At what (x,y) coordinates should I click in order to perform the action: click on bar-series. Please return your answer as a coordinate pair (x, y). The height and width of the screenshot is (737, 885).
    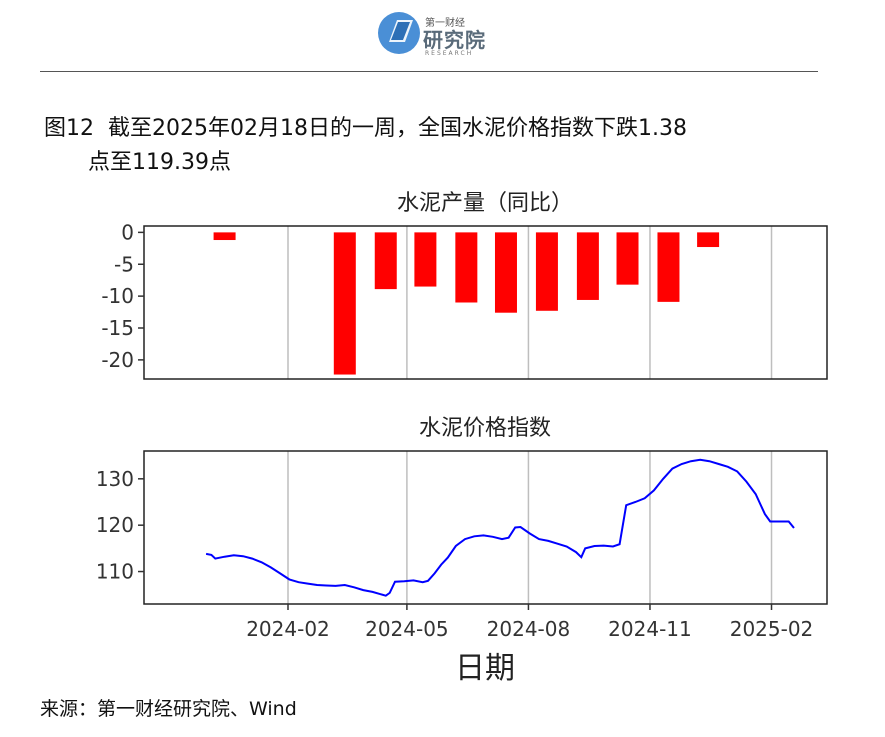
    Looking at the image, I should click on (466, 303).